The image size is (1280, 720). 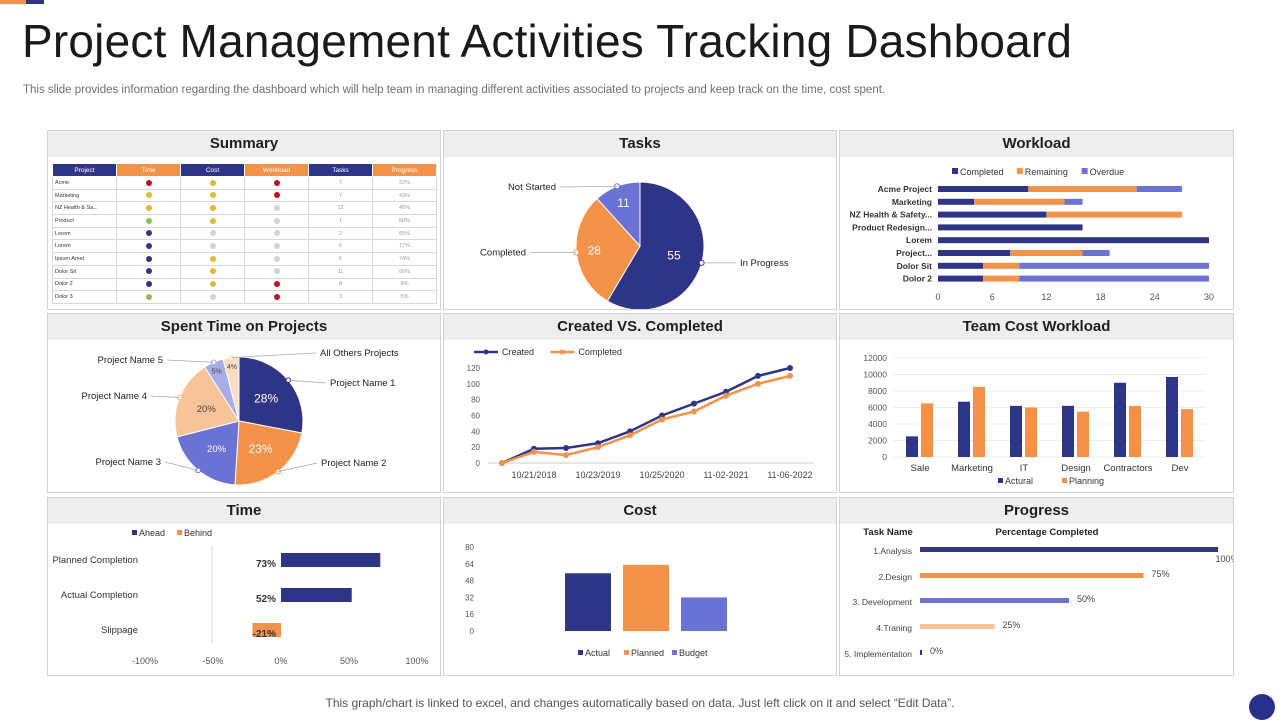 What do you see at coordinates (1046, 172) in the screenshot?
I see `legend-label: Remaining` at bounding box center [1046, 172].